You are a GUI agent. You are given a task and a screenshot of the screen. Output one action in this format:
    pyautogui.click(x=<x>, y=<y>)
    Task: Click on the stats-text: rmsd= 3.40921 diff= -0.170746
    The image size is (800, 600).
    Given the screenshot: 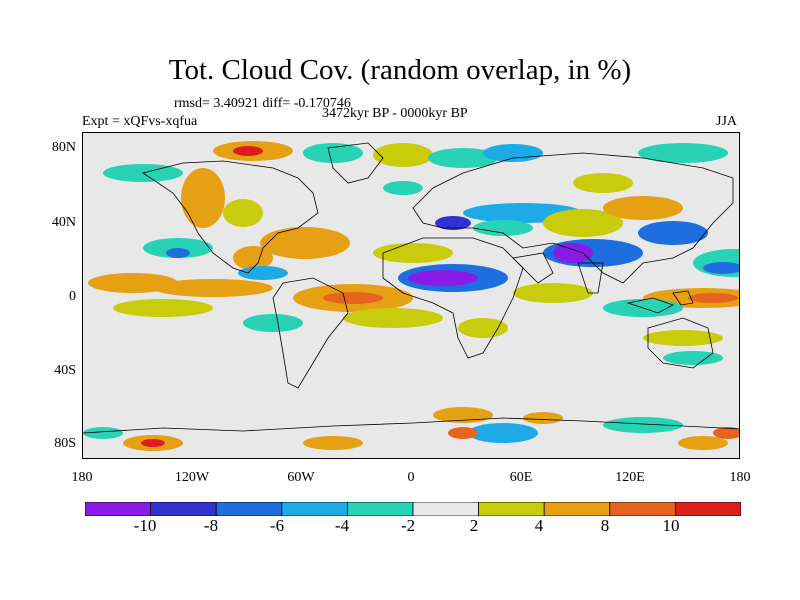 What is the action you would take?
    pyautogui.click(x=262, y=103)
    